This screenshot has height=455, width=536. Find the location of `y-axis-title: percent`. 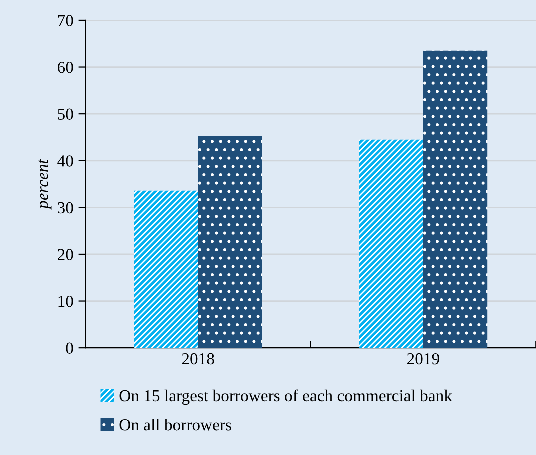

y-axis-title: percent is located at coordinates (45, 184).